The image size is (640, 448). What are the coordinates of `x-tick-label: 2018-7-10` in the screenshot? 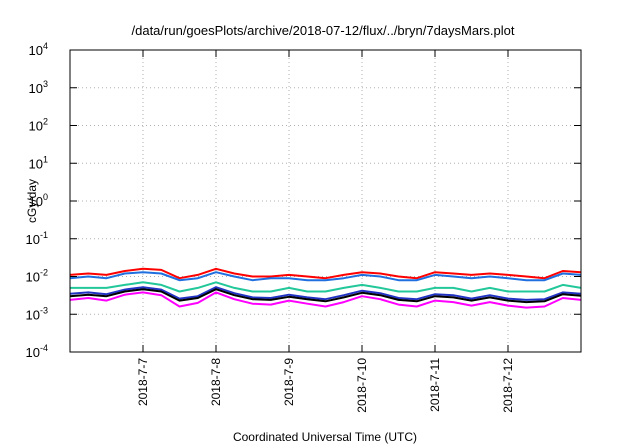 It's located at (362, 385).